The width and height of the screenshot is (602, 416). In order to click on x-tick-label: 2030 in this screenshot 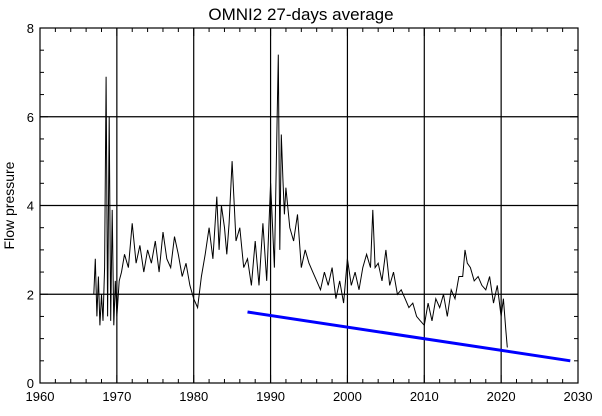, I will do `click(578, 396)`.